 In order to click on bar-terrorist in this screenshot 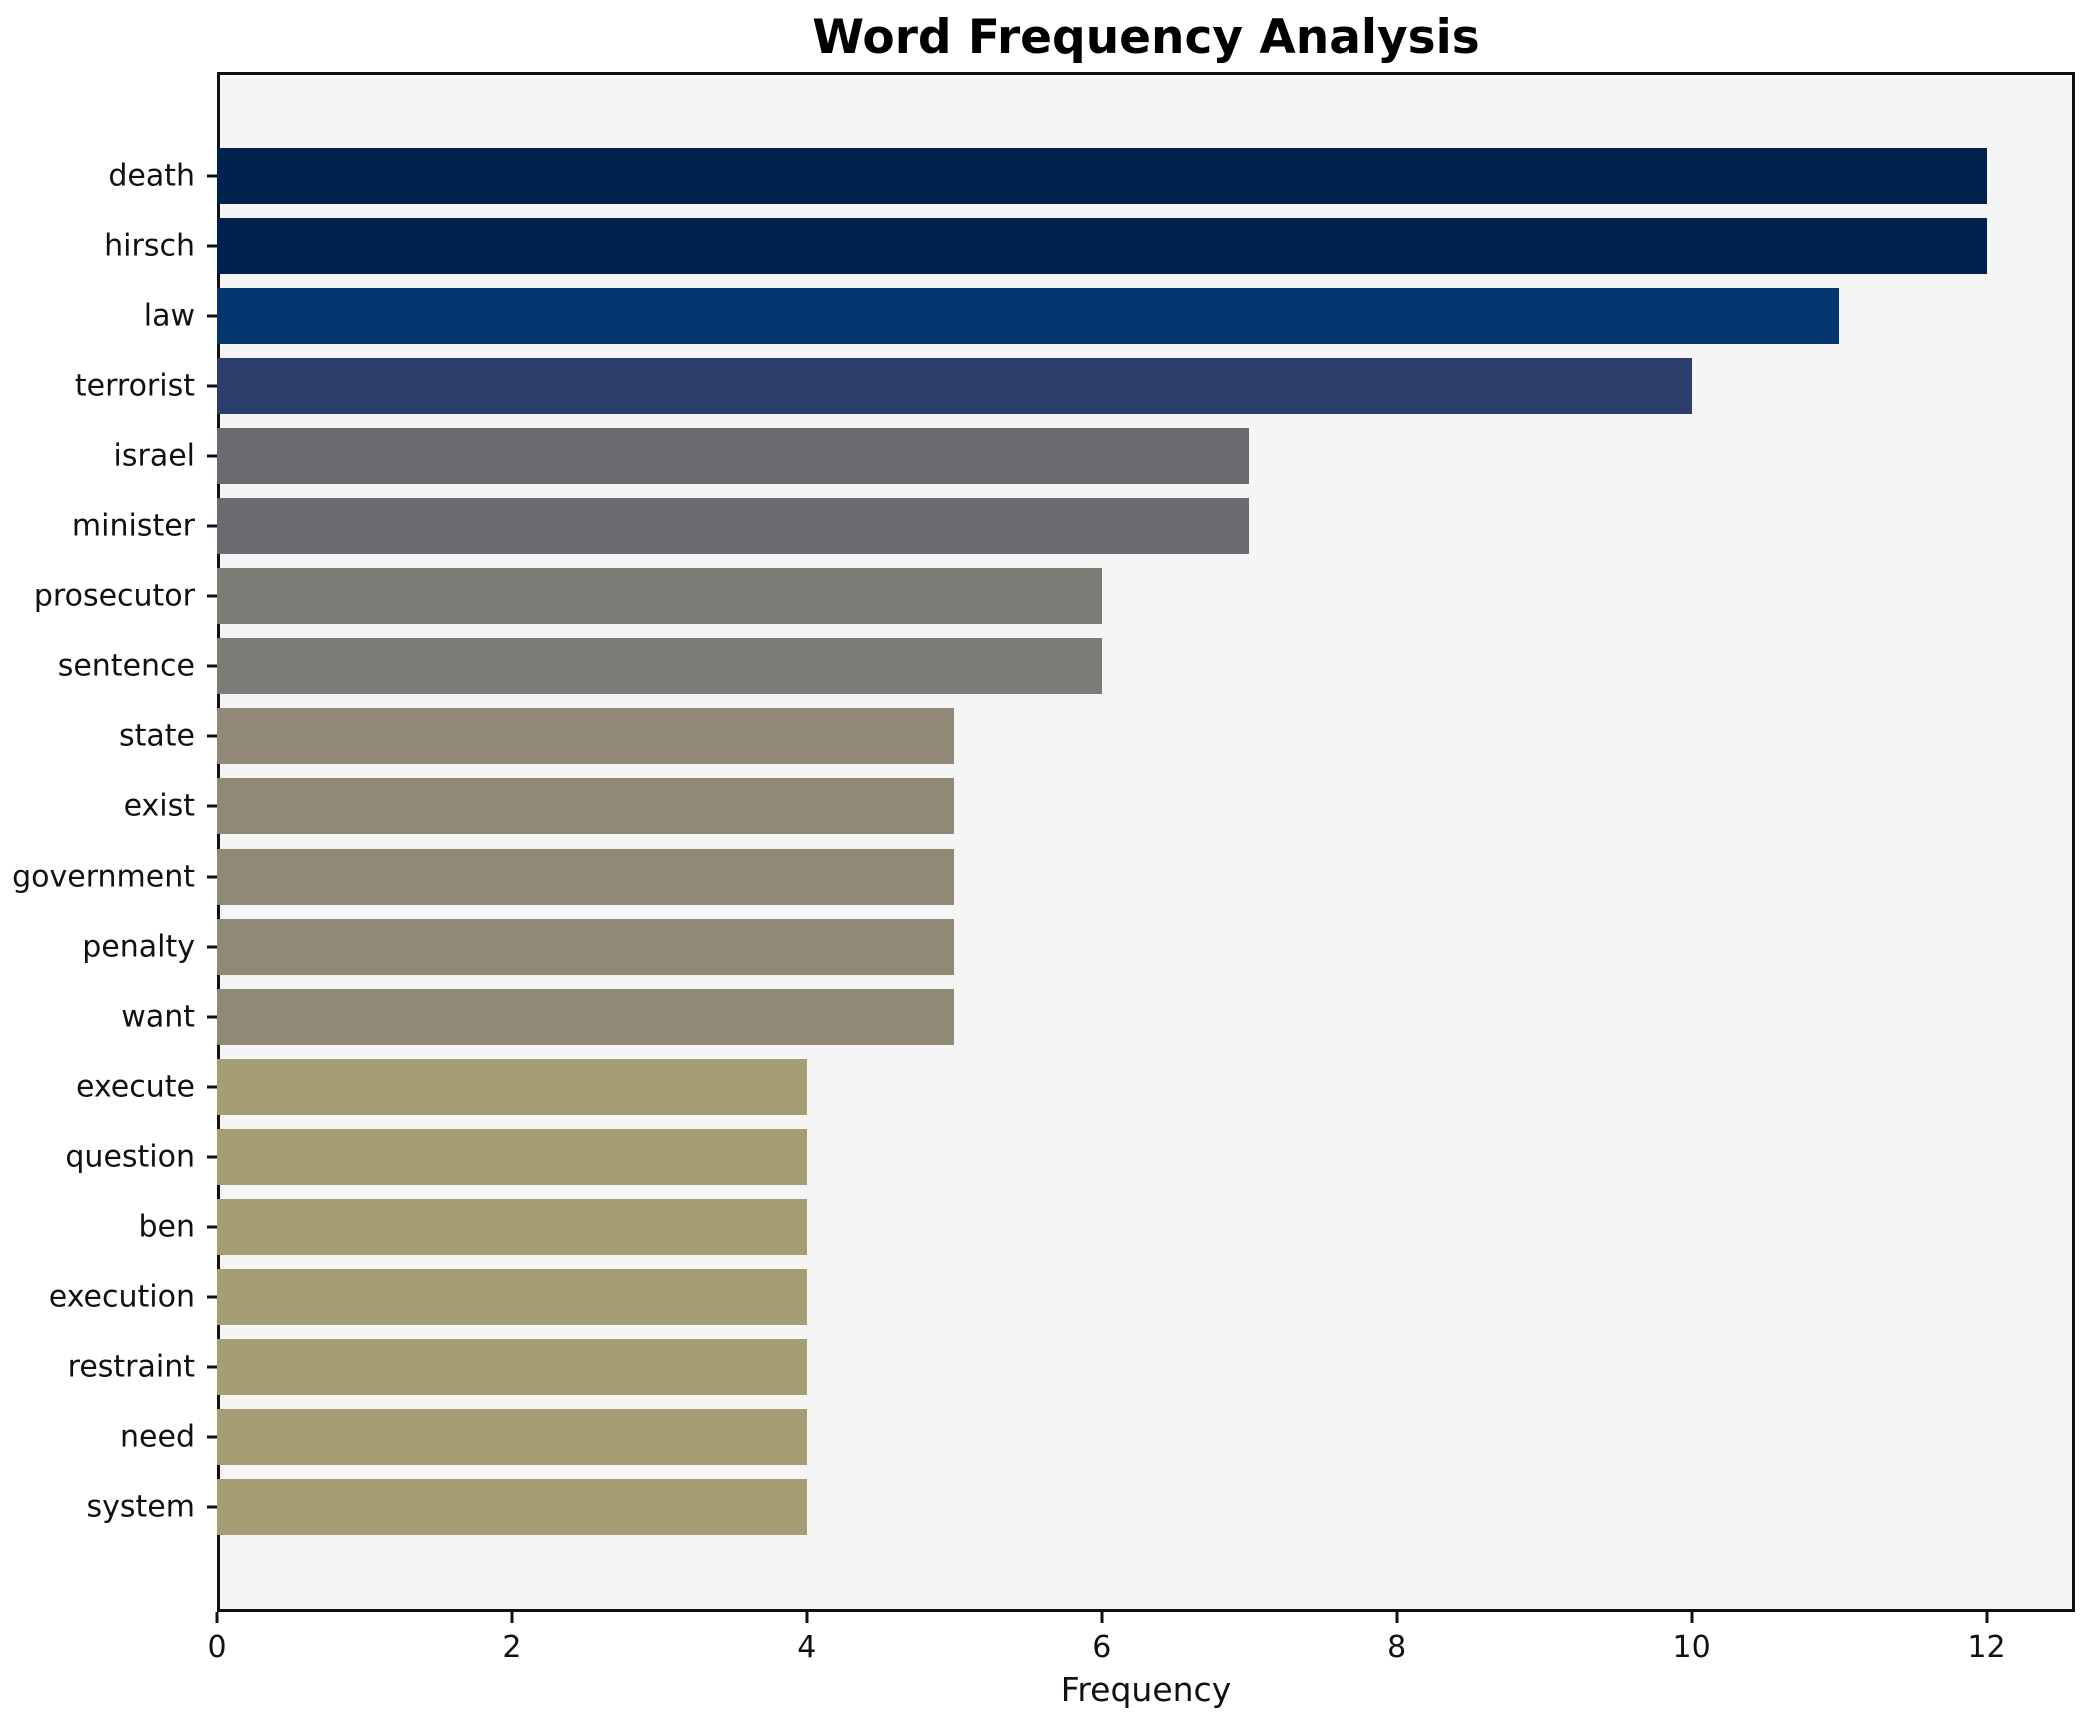, I will do `click(954, 386)`.